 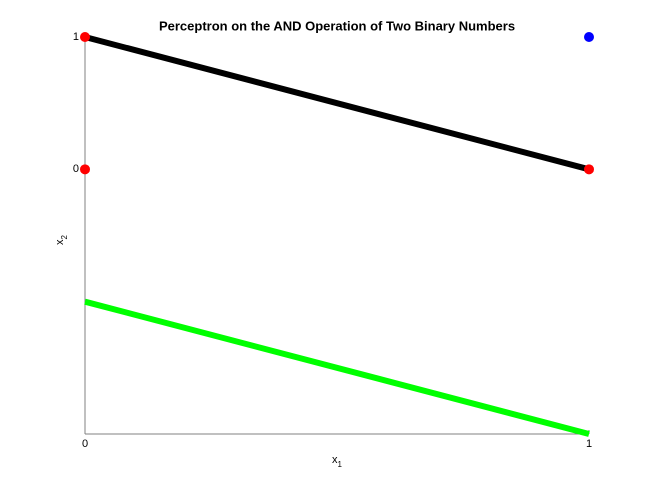 I want to click on x-axis-label: x1, so click(x=337, y=461).